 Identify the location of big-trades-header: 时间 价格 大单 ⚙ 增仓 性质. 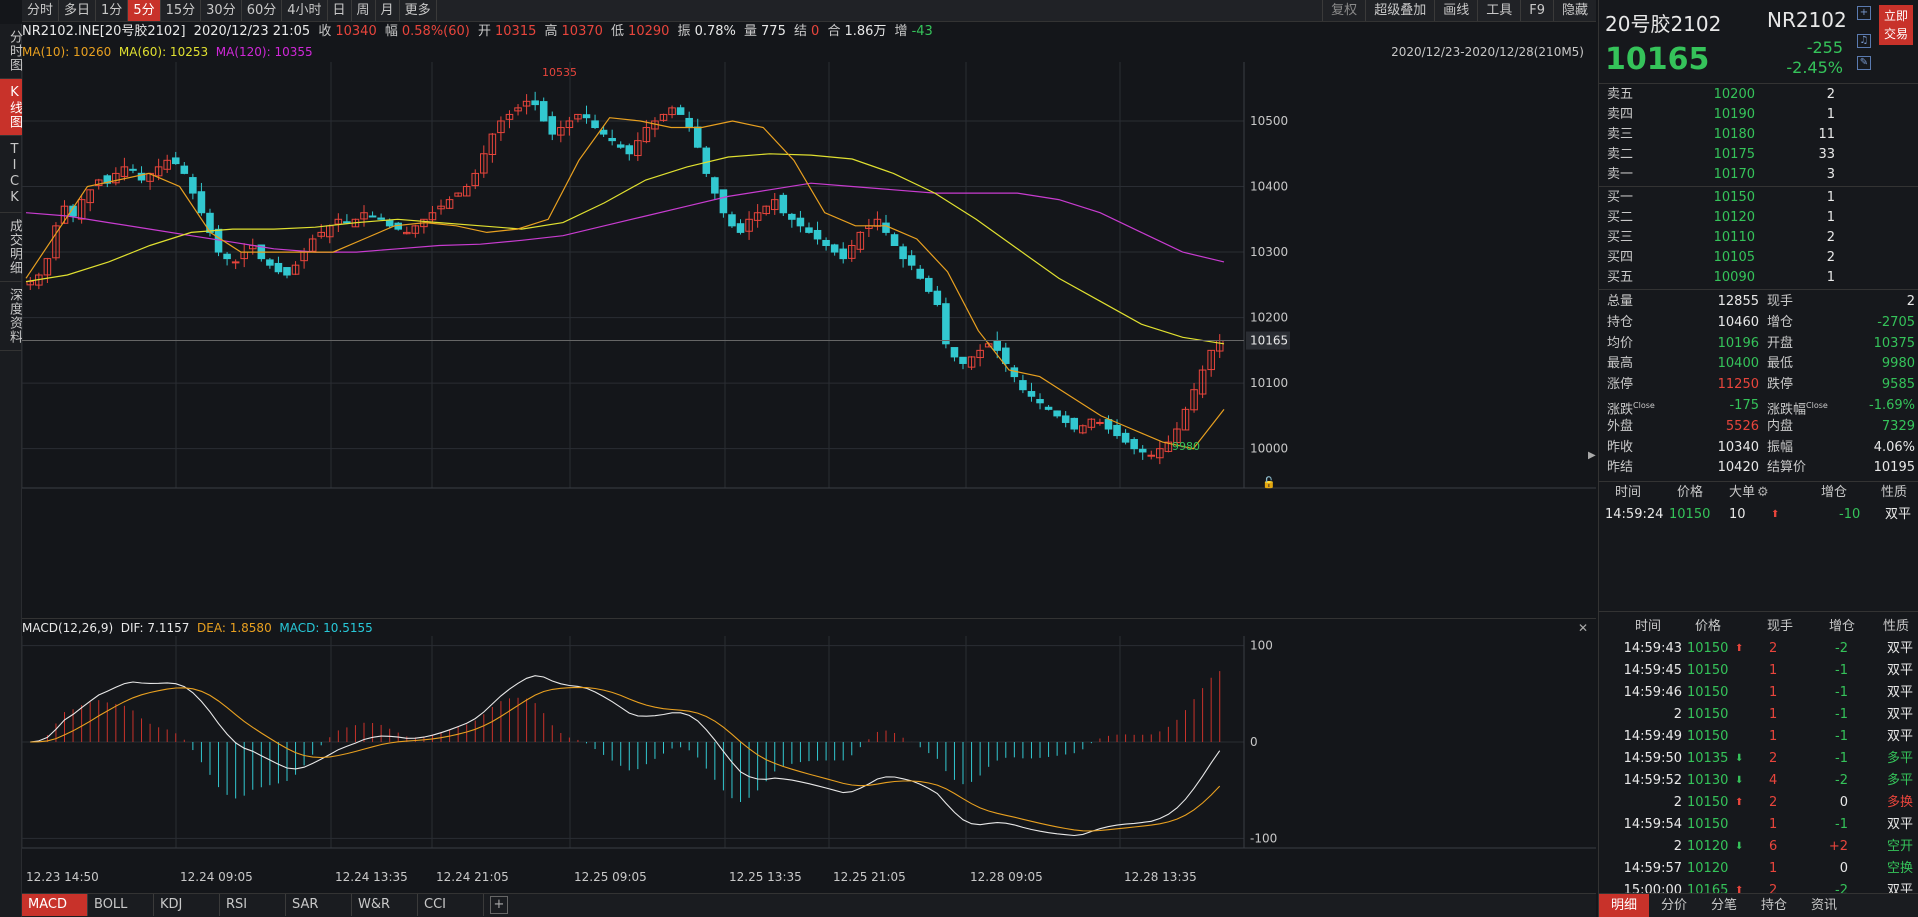
(1758, 493).